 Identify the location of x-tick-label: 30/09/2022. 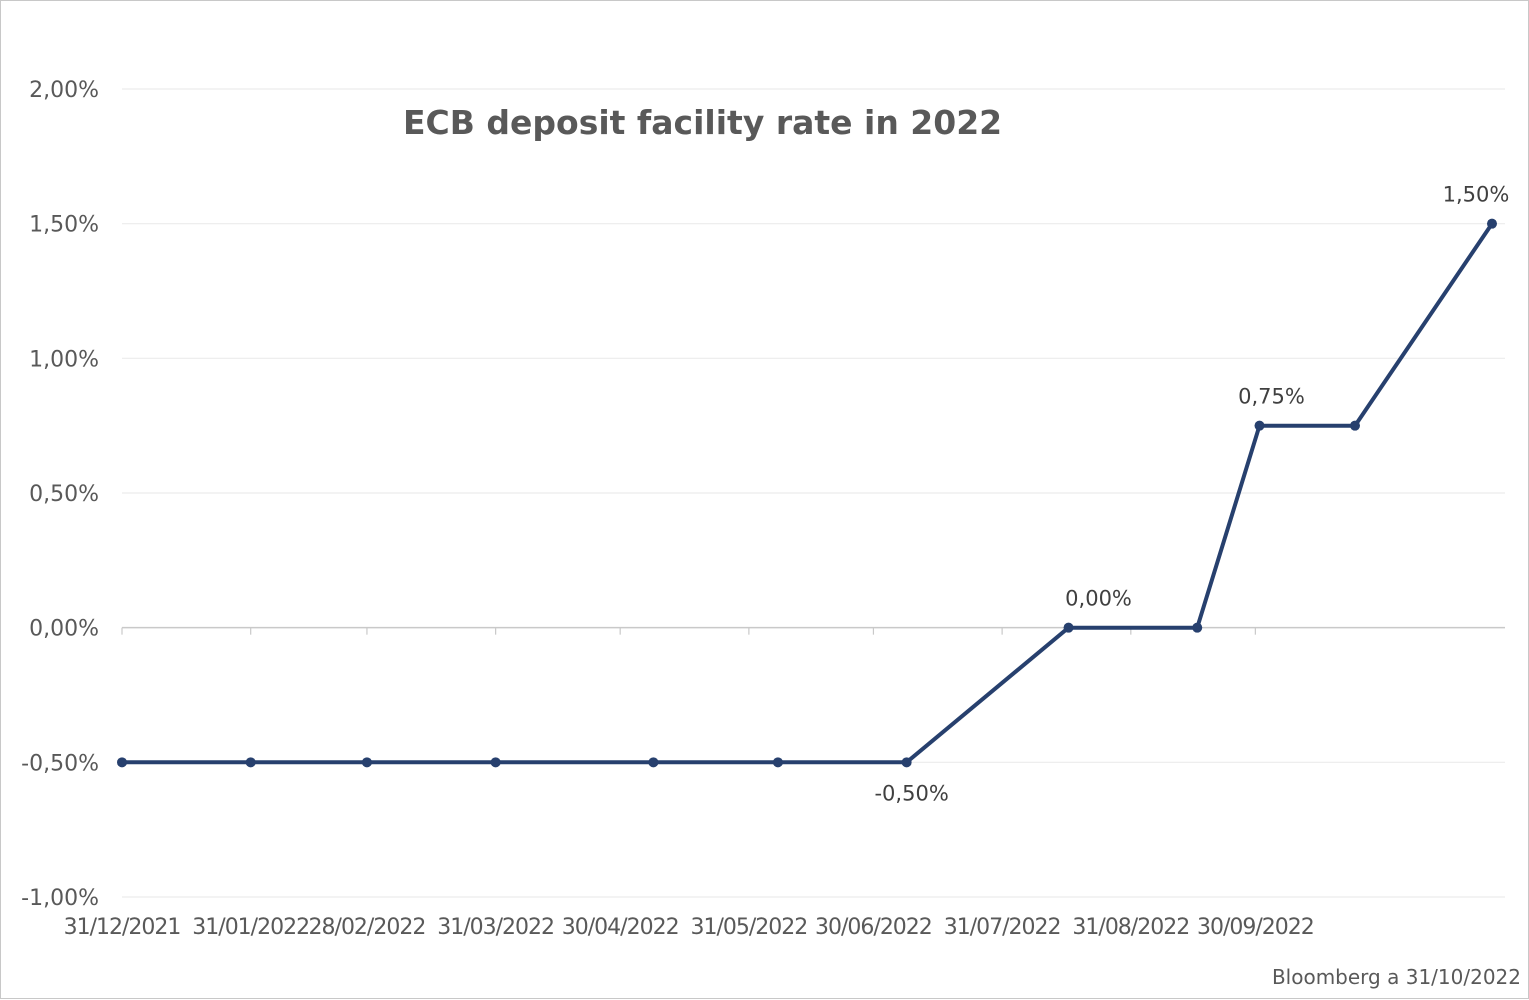
(1255, 927).